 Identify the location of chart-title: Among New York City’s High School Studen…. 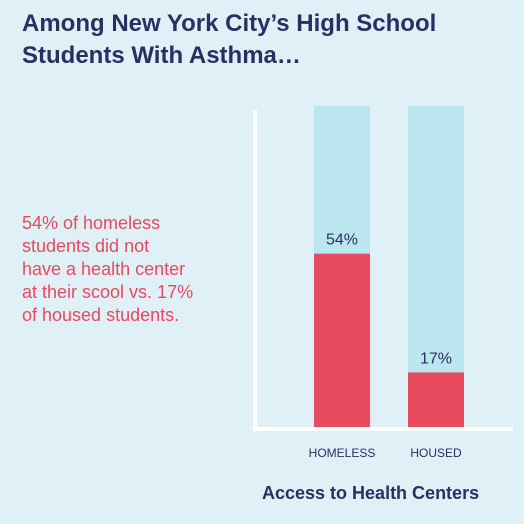
(262, 40).